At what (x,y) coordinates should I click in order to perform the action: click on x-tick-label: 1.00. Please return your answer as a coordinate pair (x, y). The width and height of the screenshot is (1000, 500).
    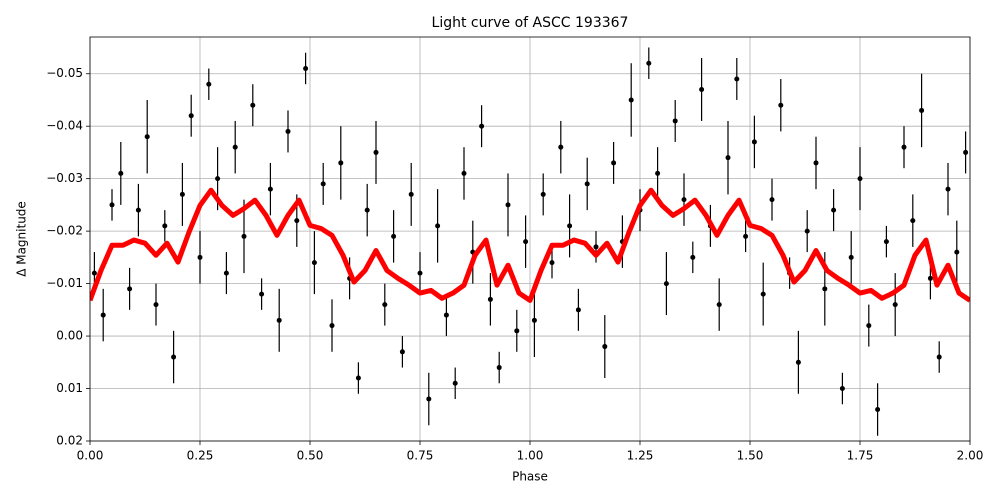
    Looking at the image, I should click on (530, 456).